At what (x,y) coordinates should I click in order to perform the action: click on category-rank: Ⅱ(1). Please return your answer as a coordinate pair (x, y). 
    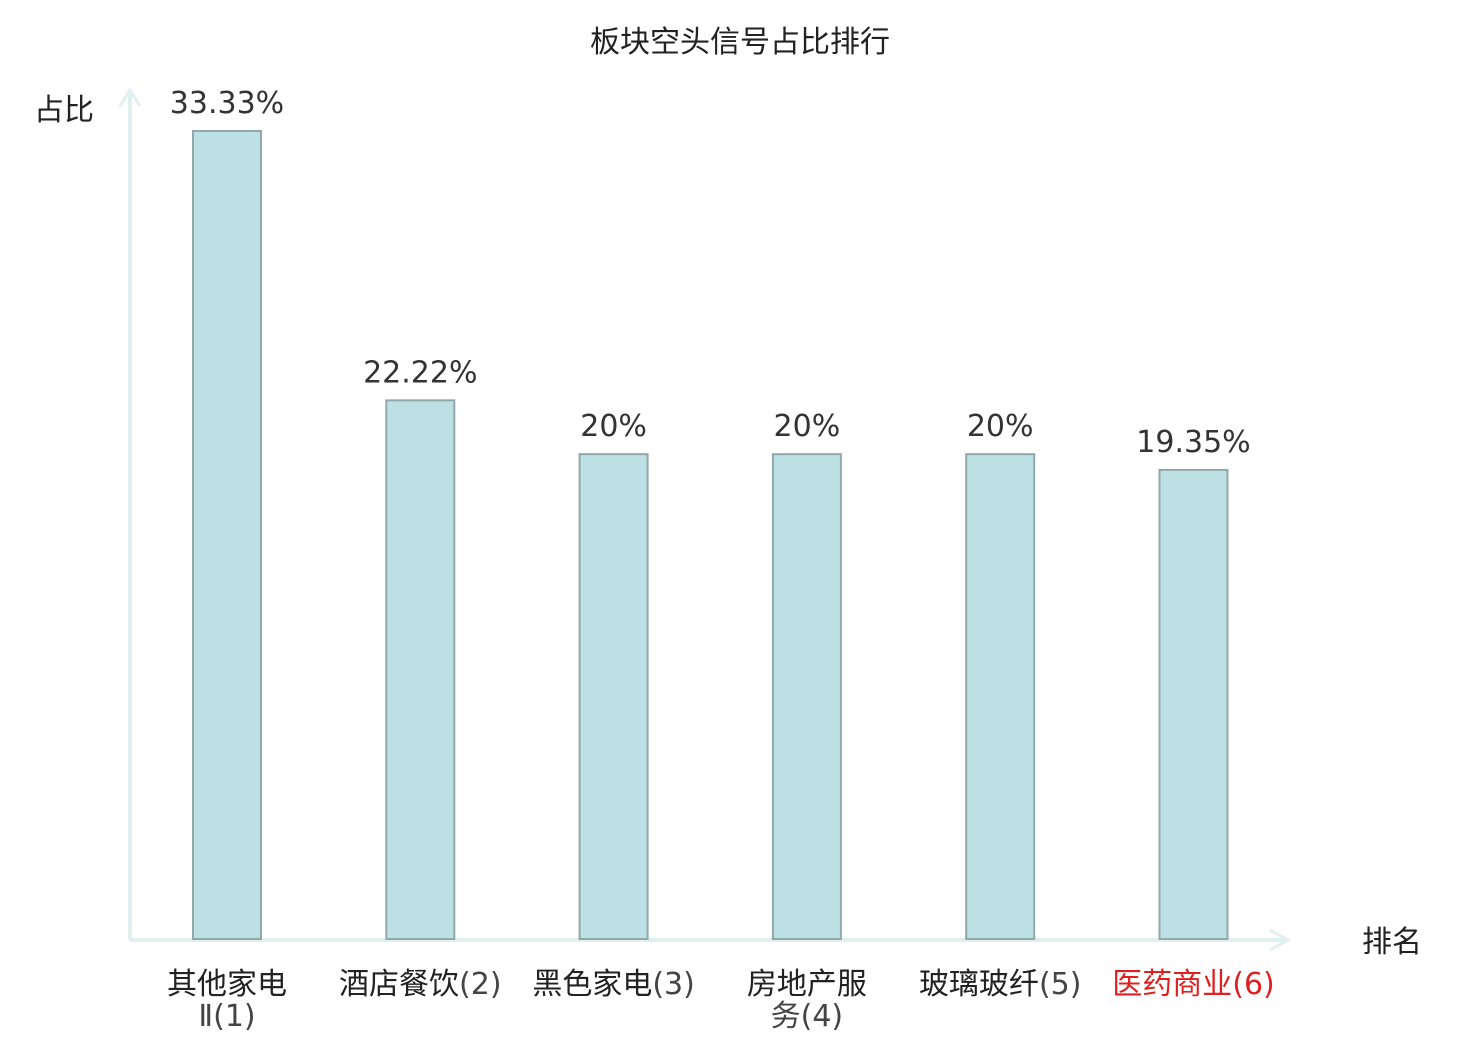
    Looking at the image, I should click on (226, 1016).